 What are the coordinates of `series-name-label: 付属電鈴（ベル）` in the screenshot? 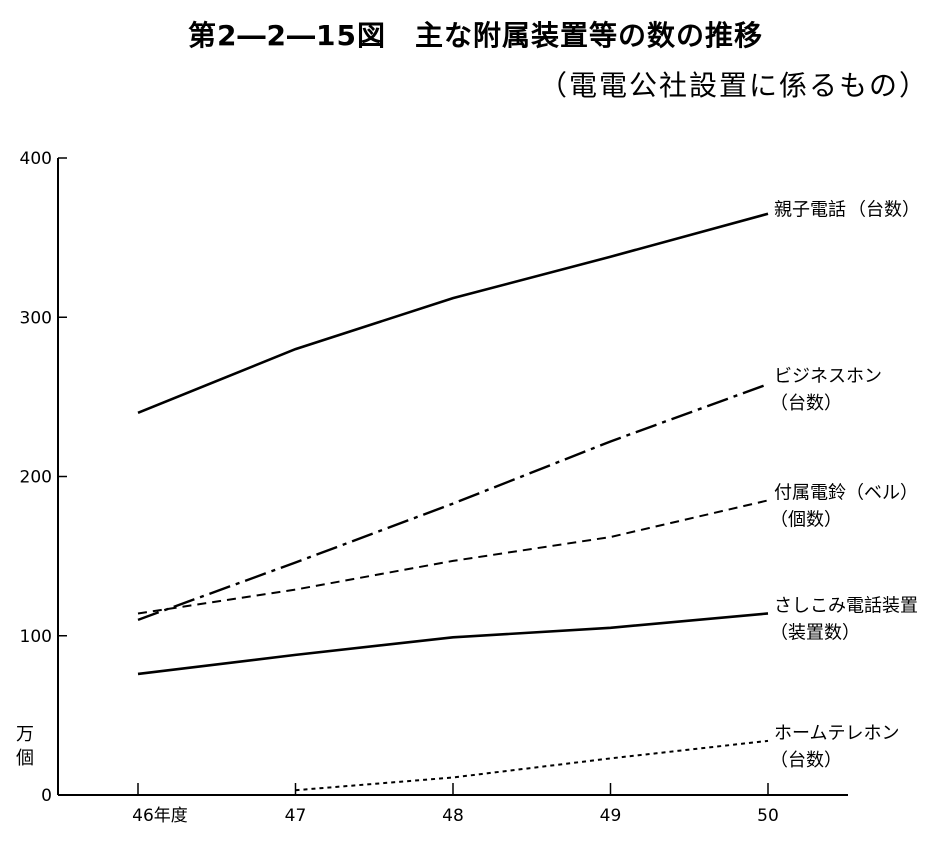 It's located at (846, 492).